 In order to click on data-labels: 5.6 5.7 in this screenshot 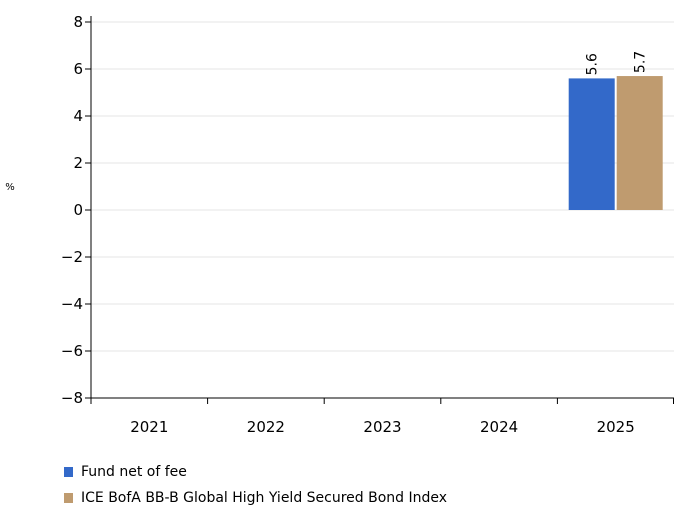, I will do `click(617, 63)`.